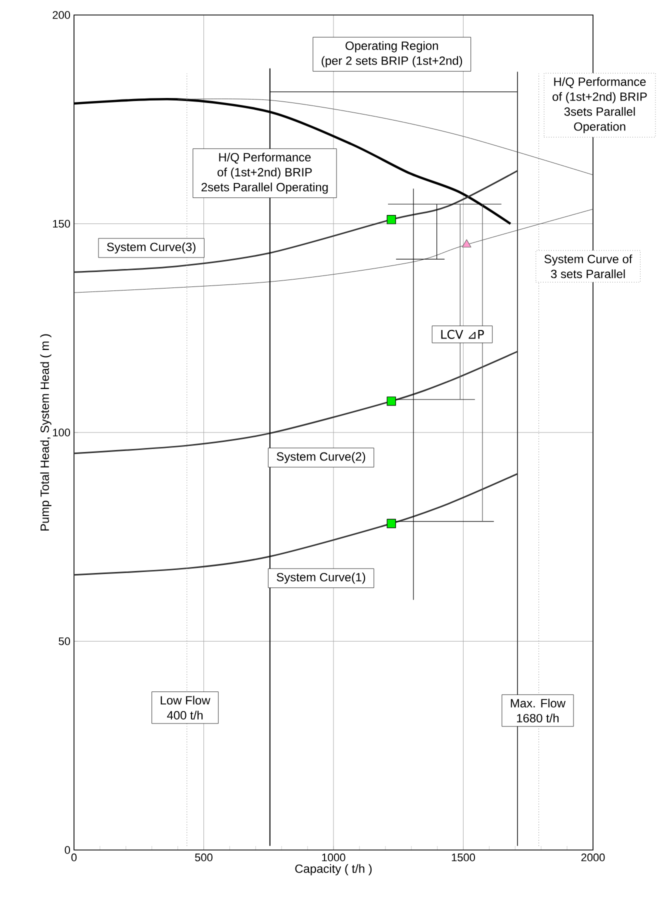 This screenshot has height=906, width=669. Describe the element at coordinates (61, 15) in the screenshot. I see `y-tick-label: 200` at that location.